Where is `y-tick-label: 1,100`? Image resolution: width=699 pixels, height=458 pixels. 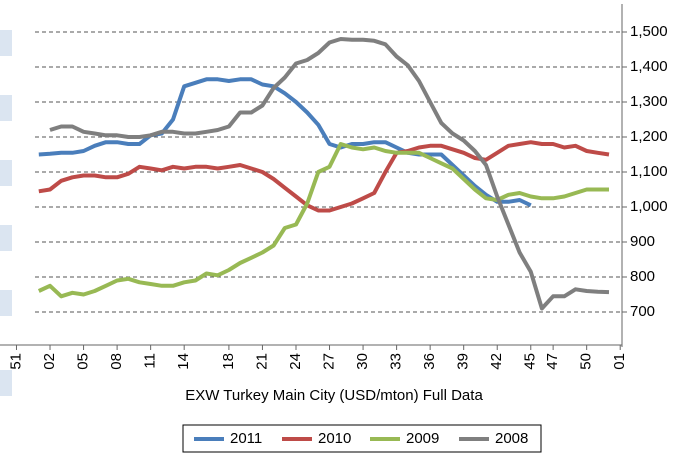 y-tick-label: 1,100 is located at coordinates (649, 171).